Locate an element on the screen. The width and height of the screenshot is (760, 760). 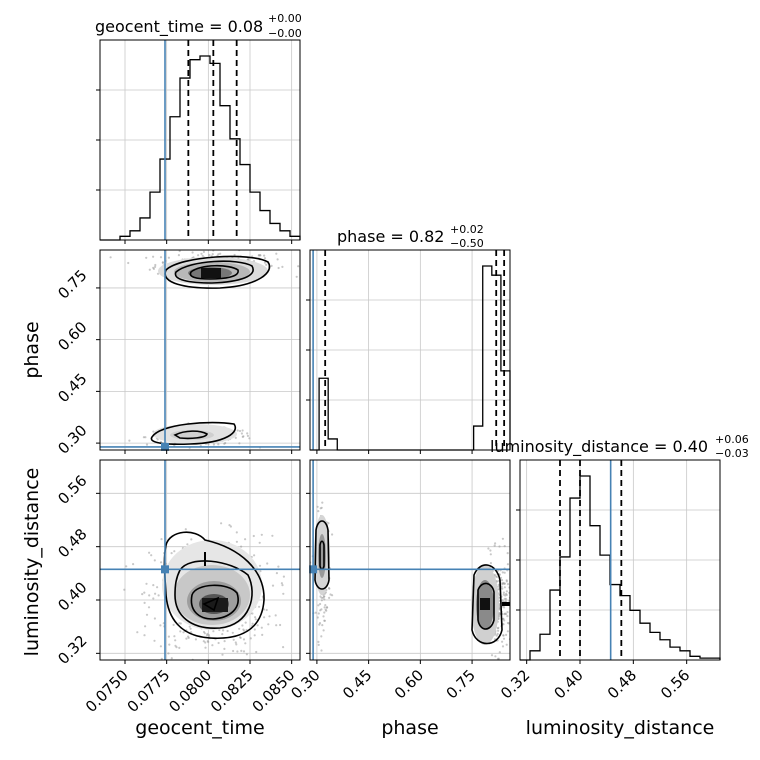
x-tick-label-luminosity_distance: 0.32 is located at coordinates (515, 684).